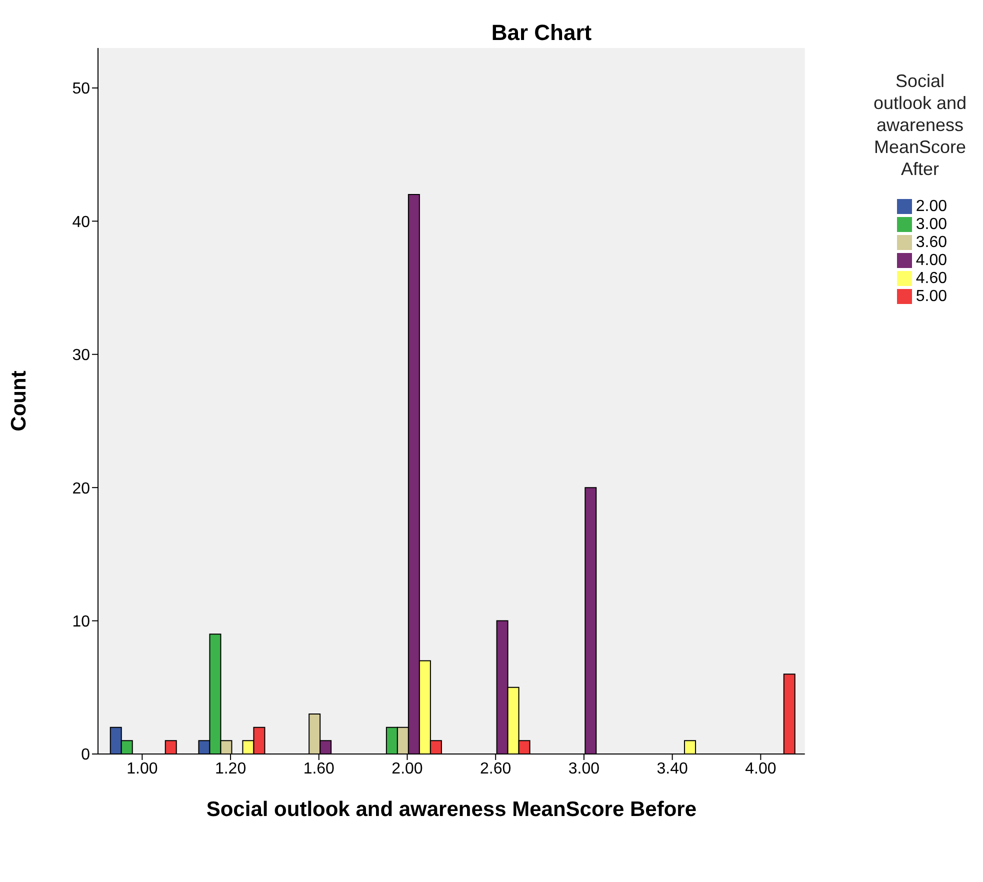 This screenshot has width=983, height=882. What do you see at coordinates (496, 769) in the screenshot?
I see `x-tick-label: 2.60` at bounding box center [496, 769].